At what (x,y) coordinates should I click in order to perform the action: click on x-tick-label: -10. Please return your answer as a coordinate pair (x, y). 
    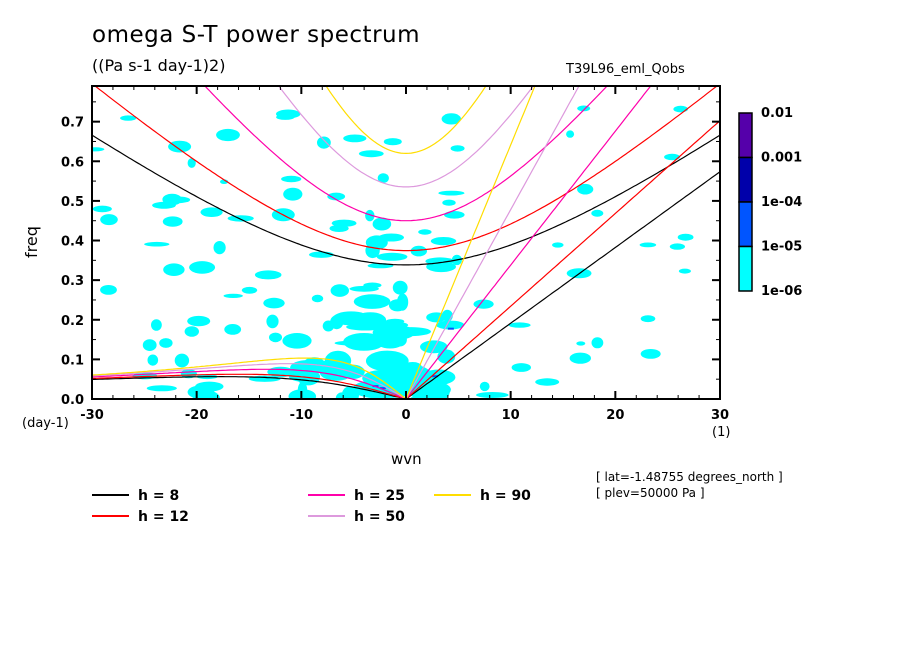
    Looking at the image, I should click on (302, 415).